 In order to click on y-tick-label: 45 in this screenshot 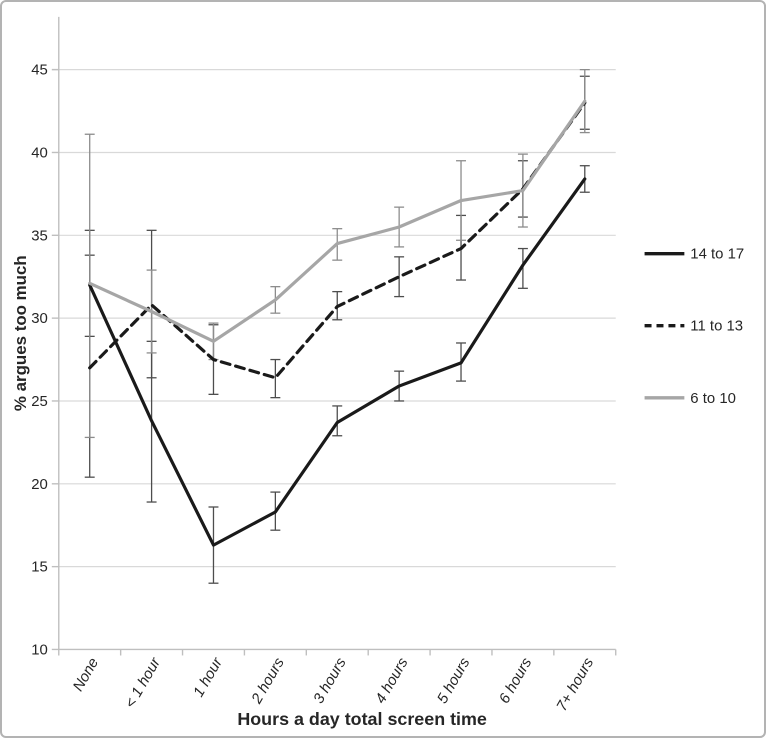, I will do `click(39, 71)`.